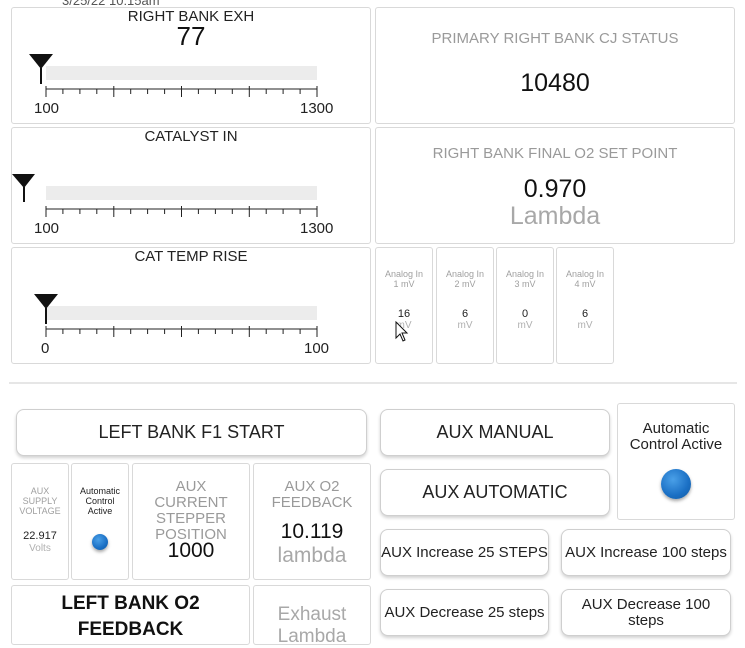 The image size is (745, 648). I want to click on aux-o2-value: 10.119, so click(312, 531).